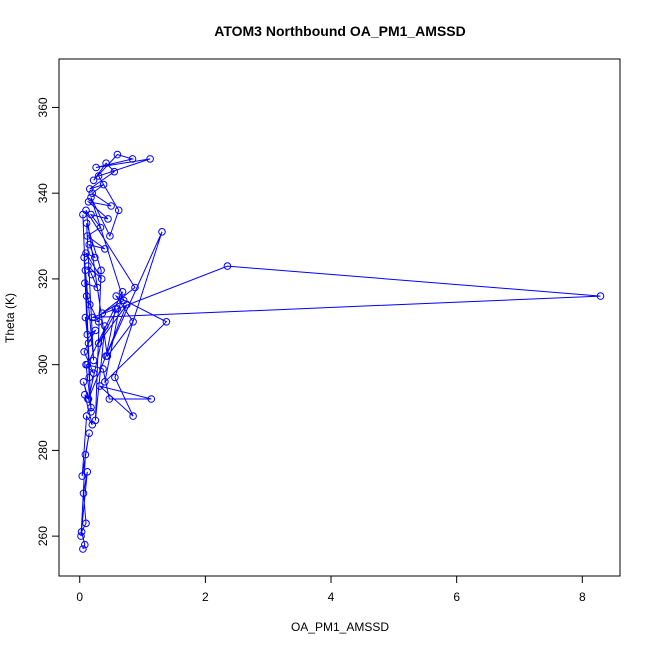  I want to click on y-tick-label: 260, so click(43, 536).